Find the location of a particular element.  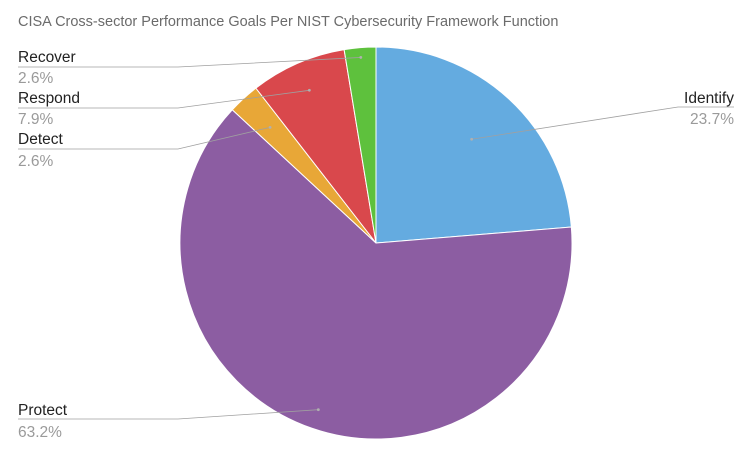

label-recover: Recover is located at coordinates (47, 57).